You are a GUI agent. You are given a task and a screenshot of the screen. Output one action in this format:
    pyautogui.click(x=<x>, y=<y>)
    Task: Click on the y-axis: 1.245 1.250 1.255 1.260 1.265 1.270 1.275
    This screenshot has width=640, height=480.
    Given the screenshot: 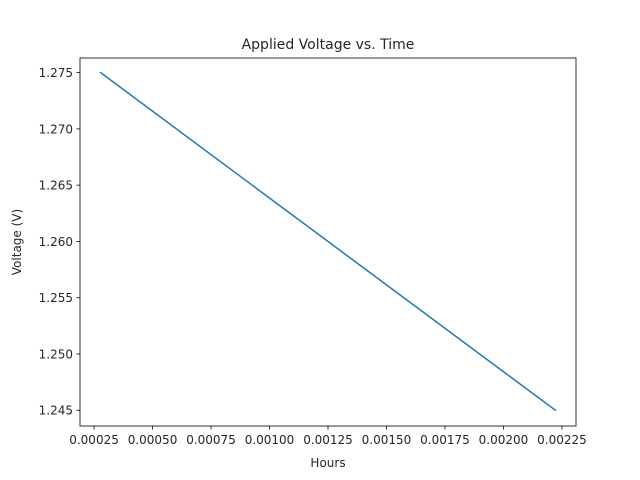 What is the action you would take?
    pyautogui.click(x=59, y=242)
    